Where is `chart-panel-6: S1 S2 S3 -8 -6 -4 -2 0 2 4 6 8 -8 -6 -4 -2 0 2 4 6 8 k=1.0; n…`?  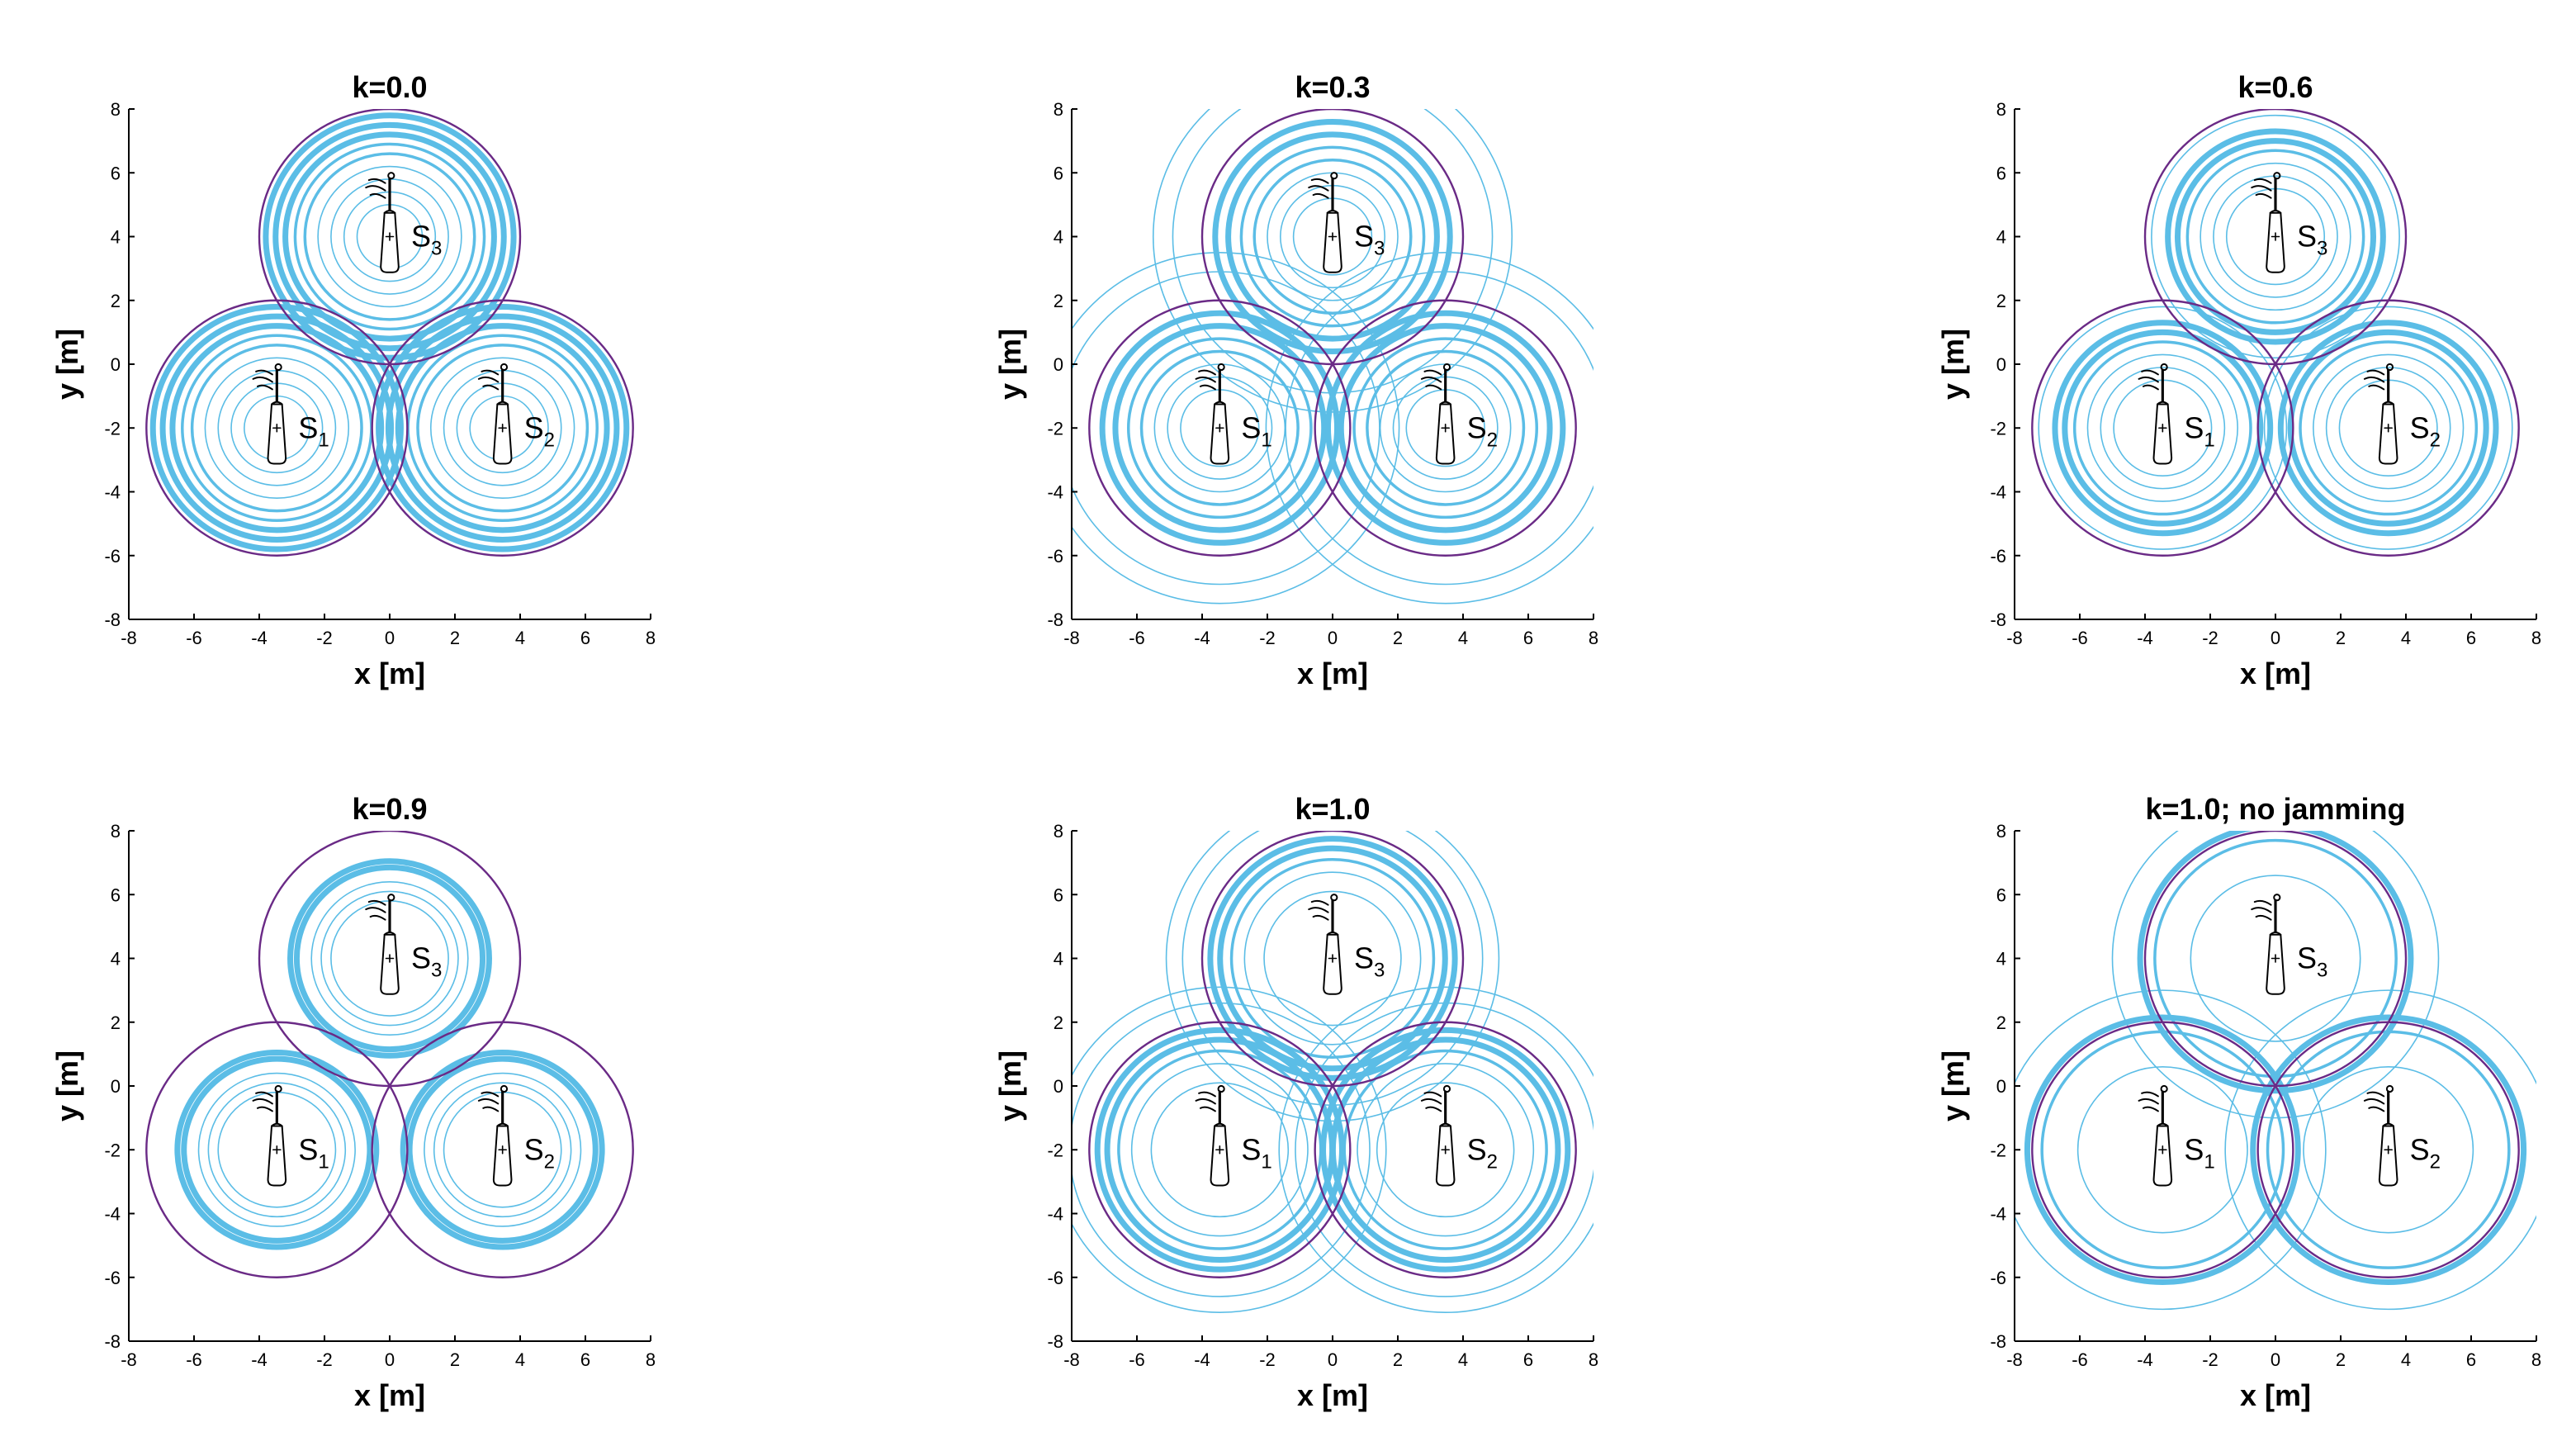 chart-panel-6: S1 S2 S3 -8 -6 -4 -2 0 2 4 6 8 -8 -6 -4 -2 0 2 4 6 8 k=1.0; n… is located at coordinates (2238, 1102).